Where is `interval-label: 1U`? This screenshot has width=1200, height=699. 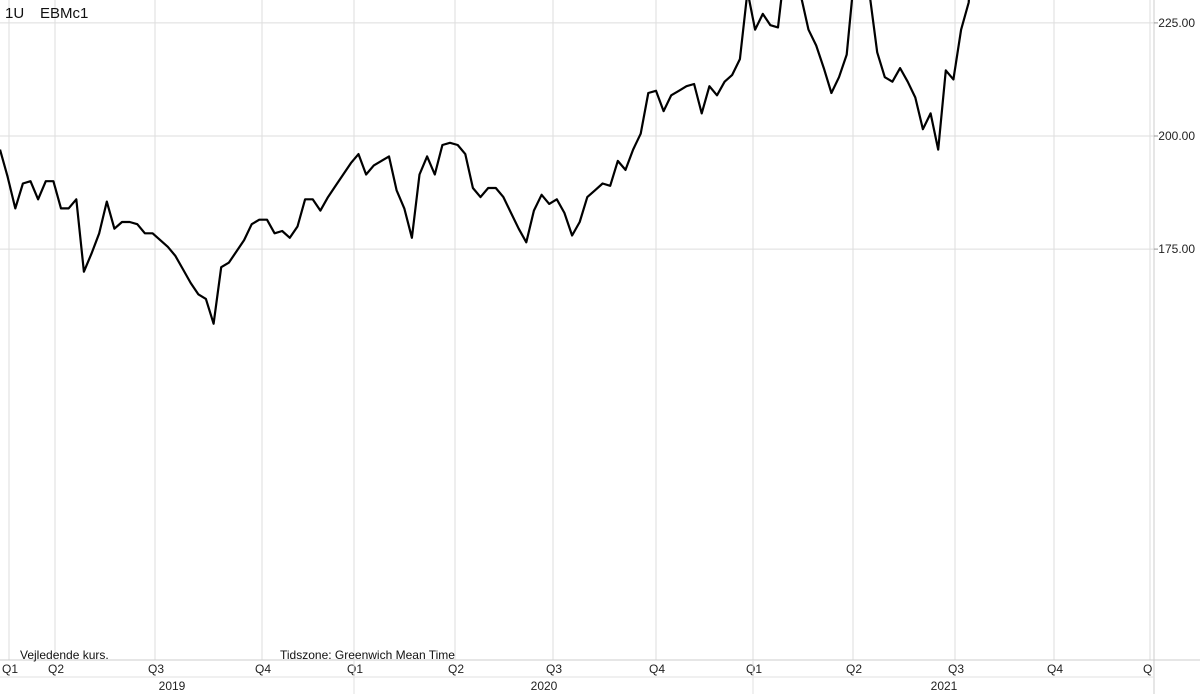
interval-label: 1U is located at coordinates (15, 13).